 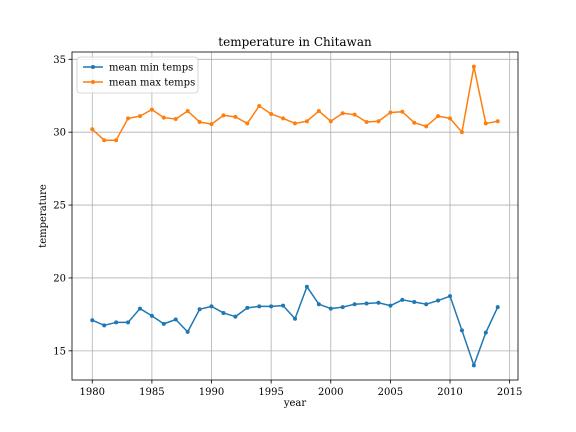 I want to click on legend-mean-max-temps-label: mean max temps, so click(x=152, y=83).